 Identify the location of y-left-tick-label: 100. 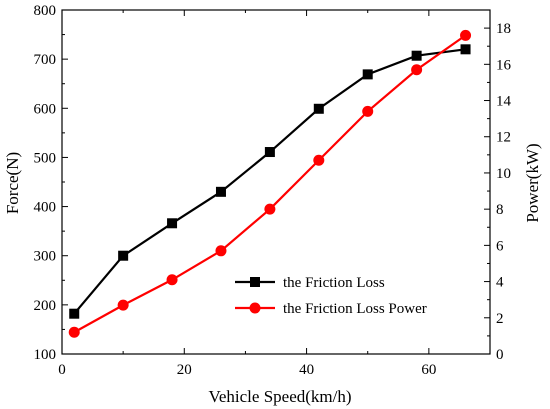
(45, 355).